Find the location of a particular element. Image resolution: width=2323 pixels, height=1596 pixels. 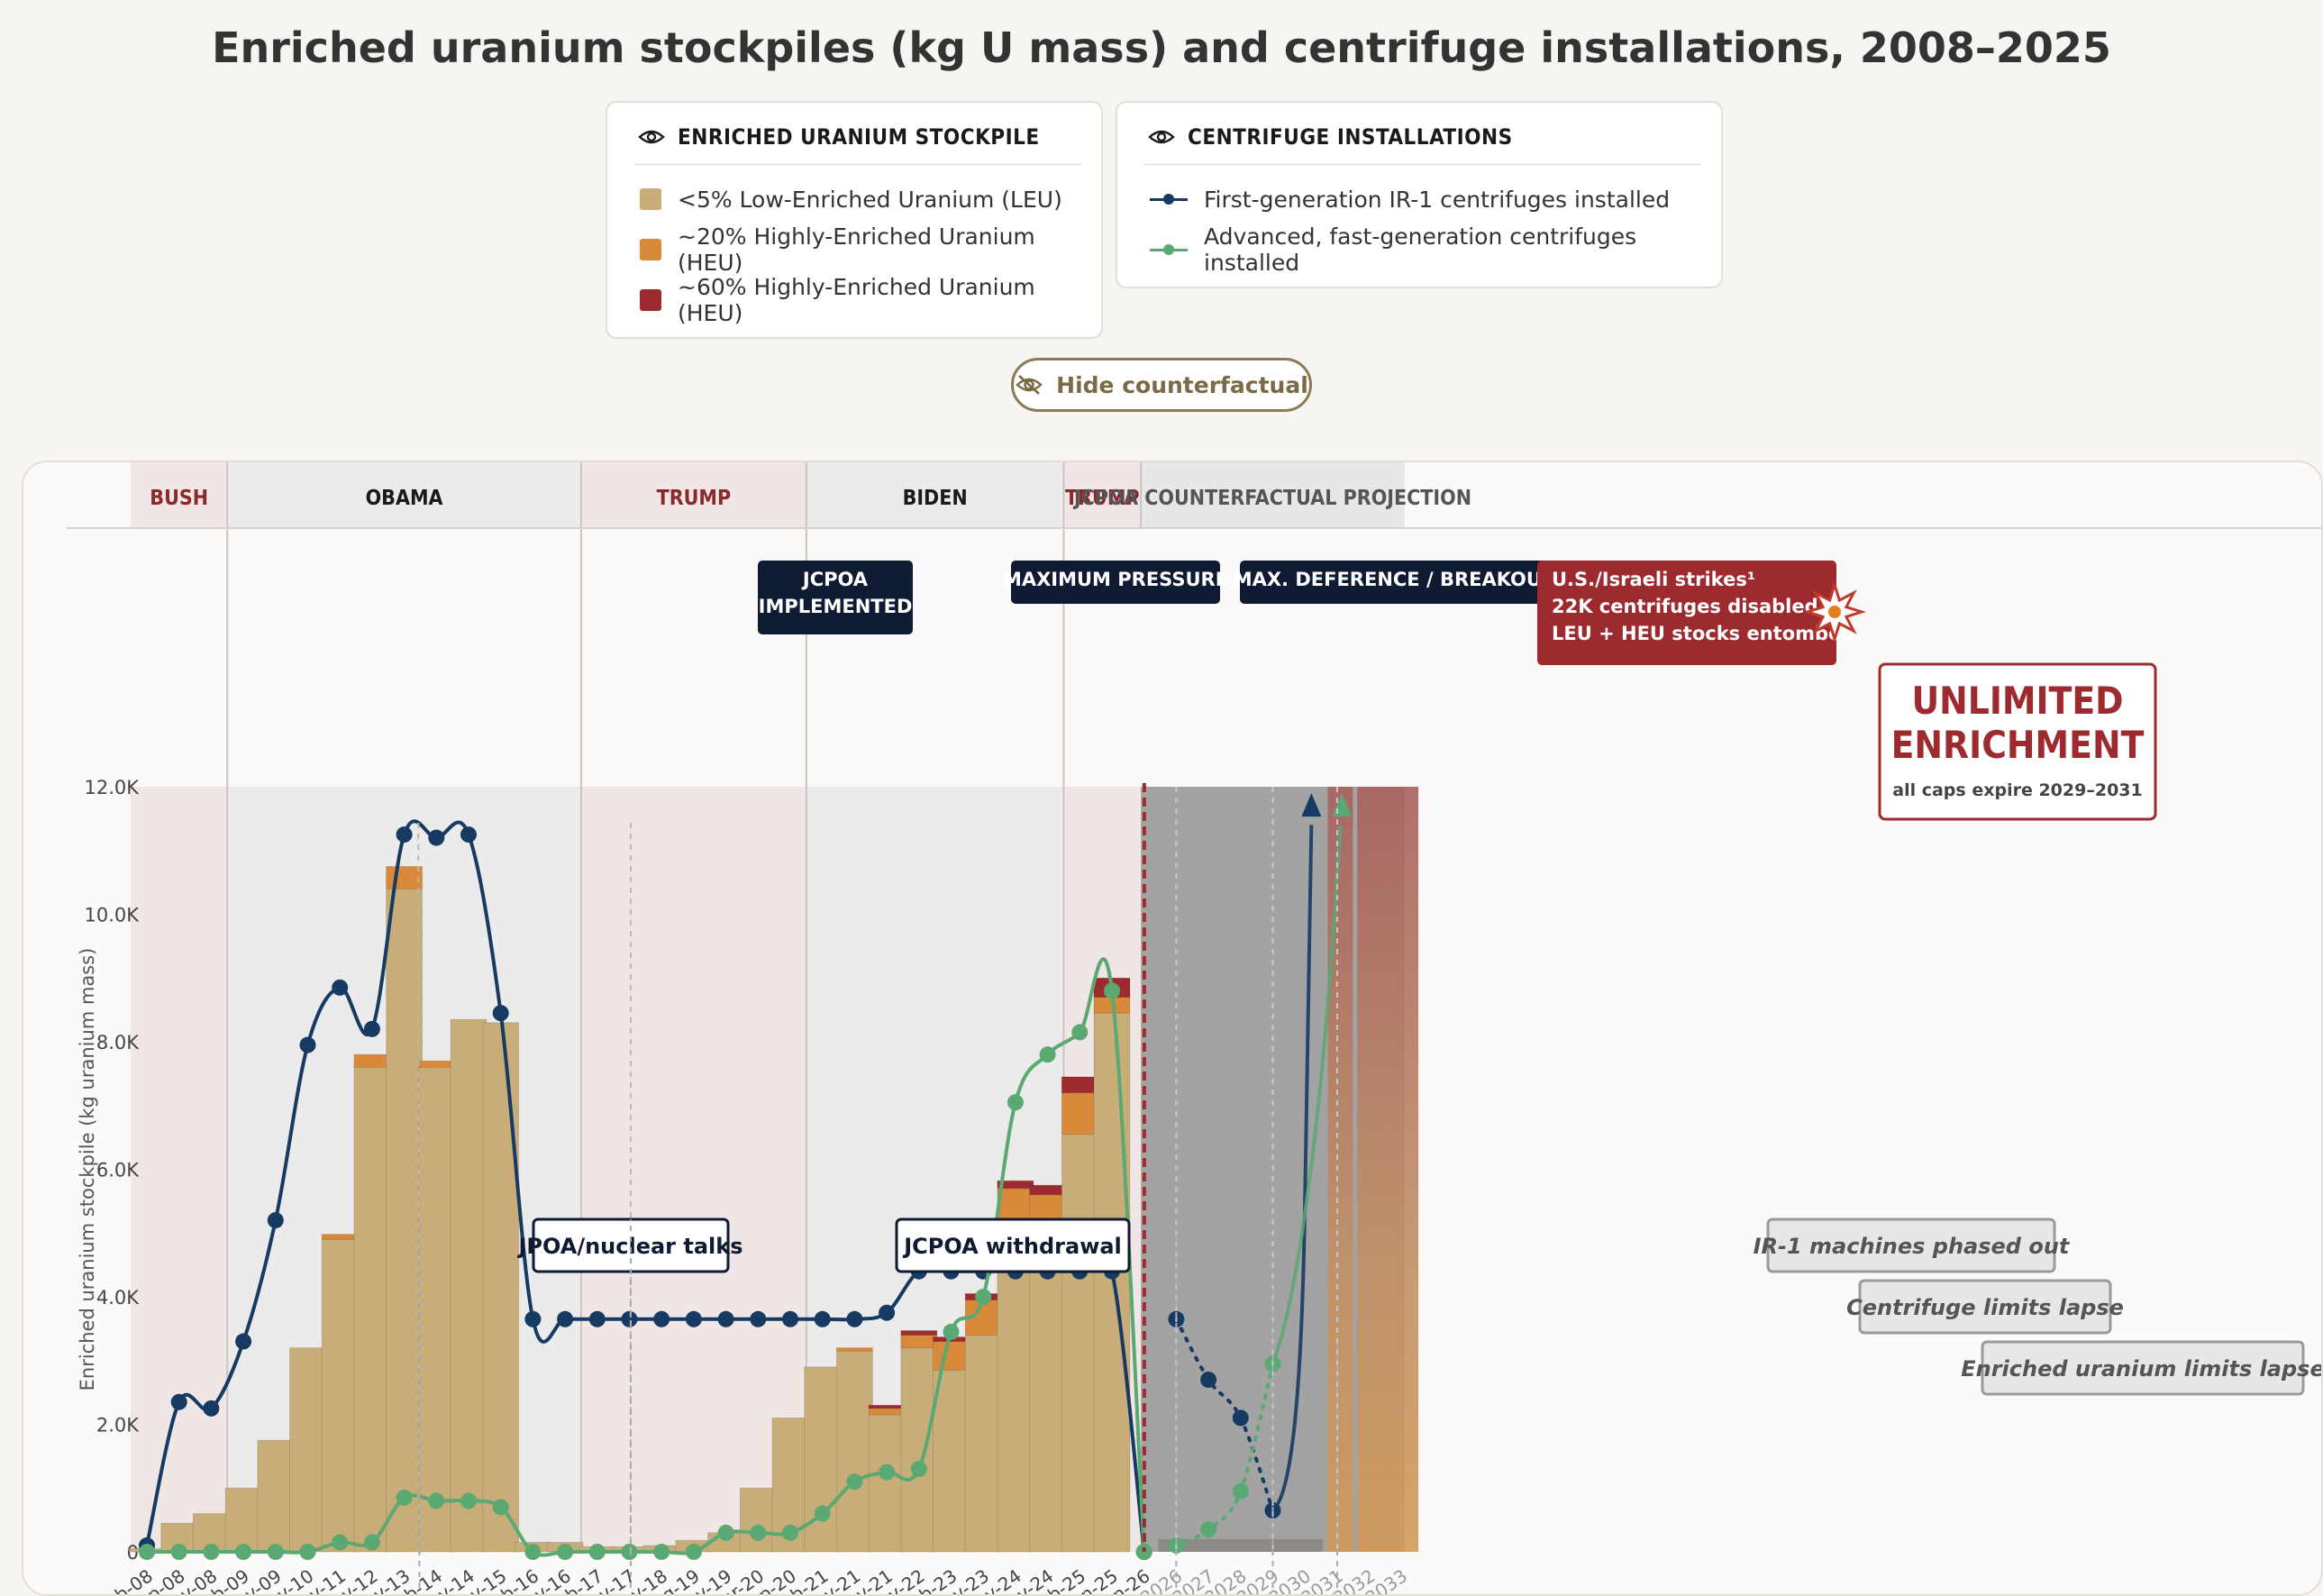

stockpile-legend-title: ENRICHED URANIUM STOCKPILE is located at coordinates (859, 137).